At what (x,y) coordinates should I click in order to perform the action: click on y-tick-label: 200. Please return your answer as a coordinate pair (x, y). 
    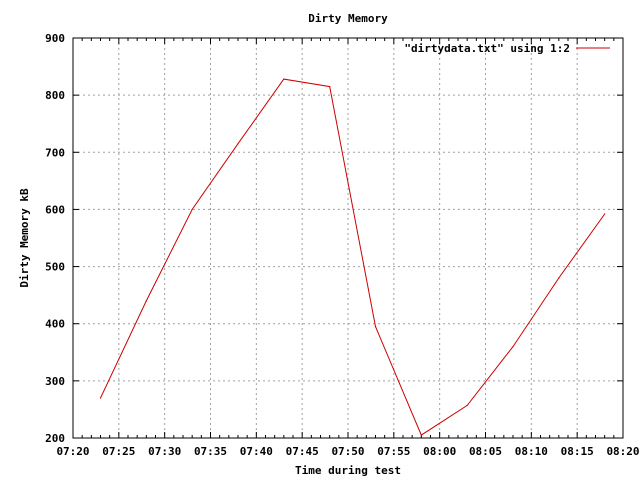
    Looking at the image, I should click on (55, 438).